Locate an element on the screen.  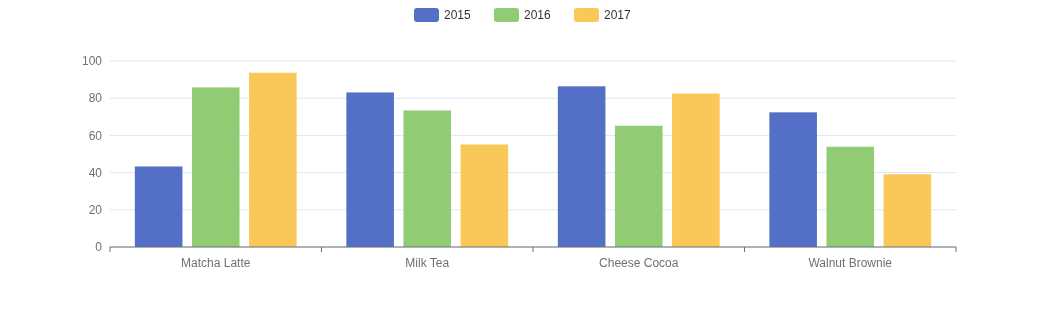
x-tick-label: Matcha Latte is located at coordinates (216, 263).